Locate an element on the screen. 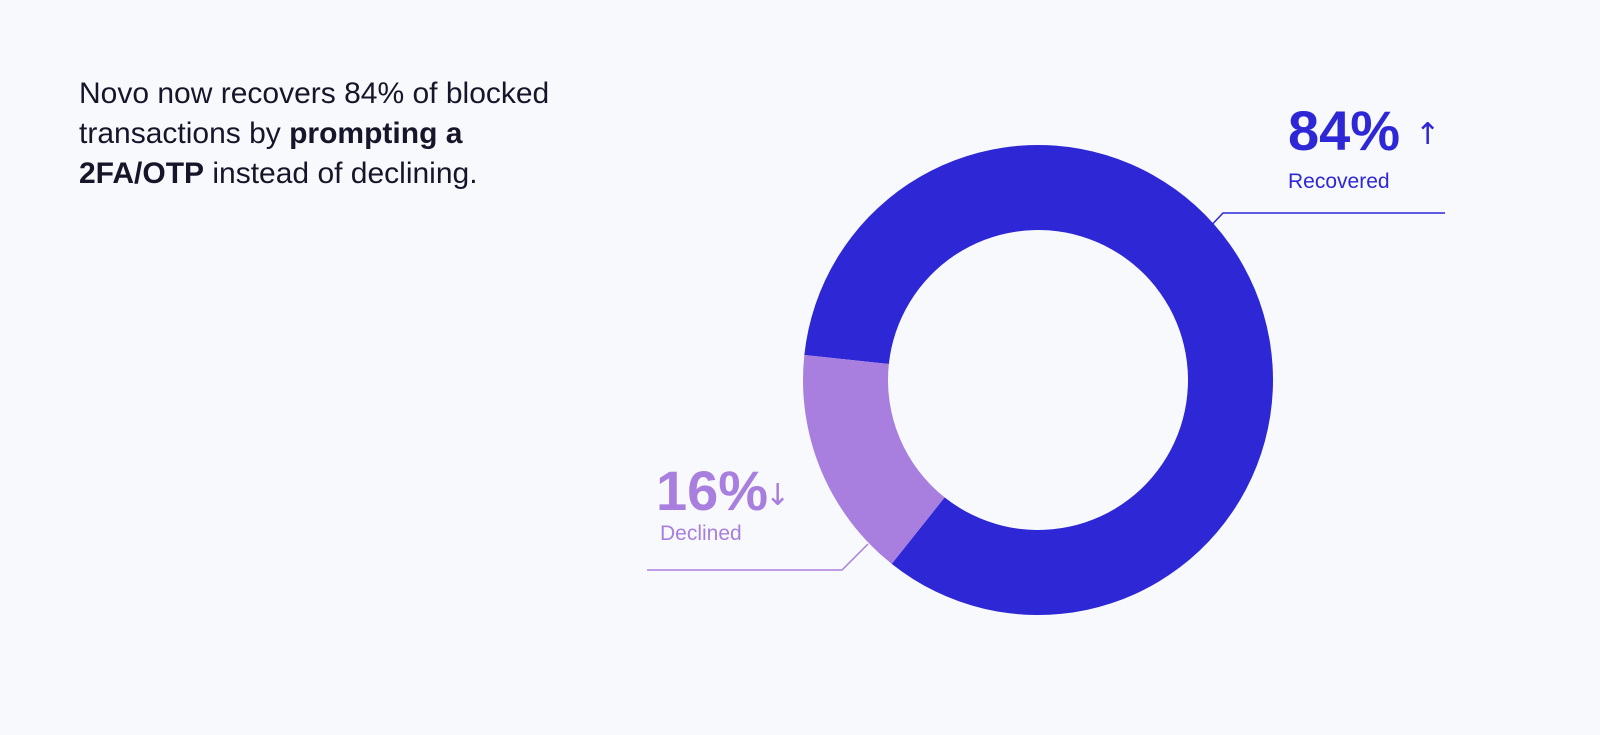 The image size is (1600, 735). recovered-category-label: Recovered is located at coordinates (1339, 181).